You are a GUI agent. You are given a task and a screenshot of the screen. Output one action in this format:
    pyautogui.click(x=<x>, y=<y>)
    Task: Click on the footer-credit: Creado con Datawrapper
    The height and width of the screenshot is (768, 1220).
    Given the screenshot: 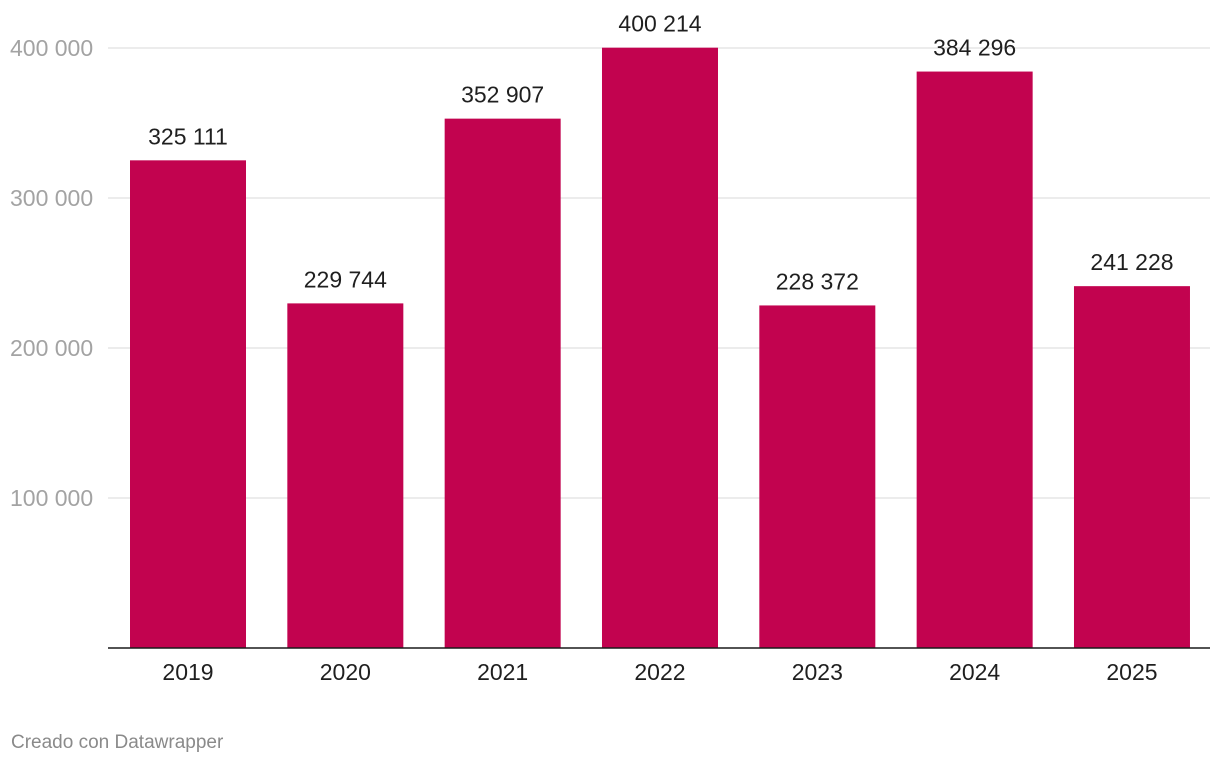 What is the action you would take?
    pyautogui.click(x=117, y=742)
    